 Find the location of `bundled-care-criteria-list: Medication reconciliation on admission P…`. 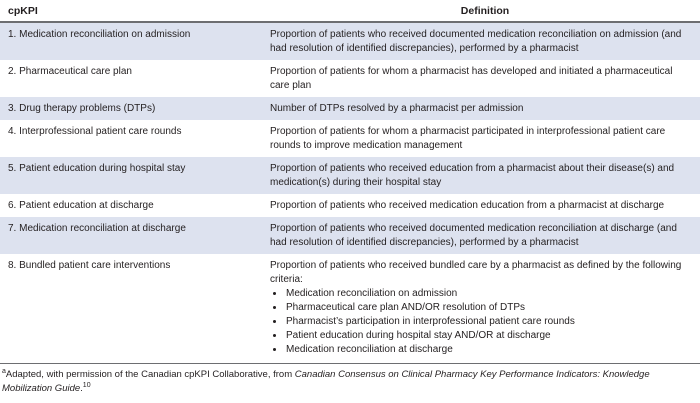

bundled-care-criteria-list: Medication reconciliation on admission P… is located at coordinates (481, 322).